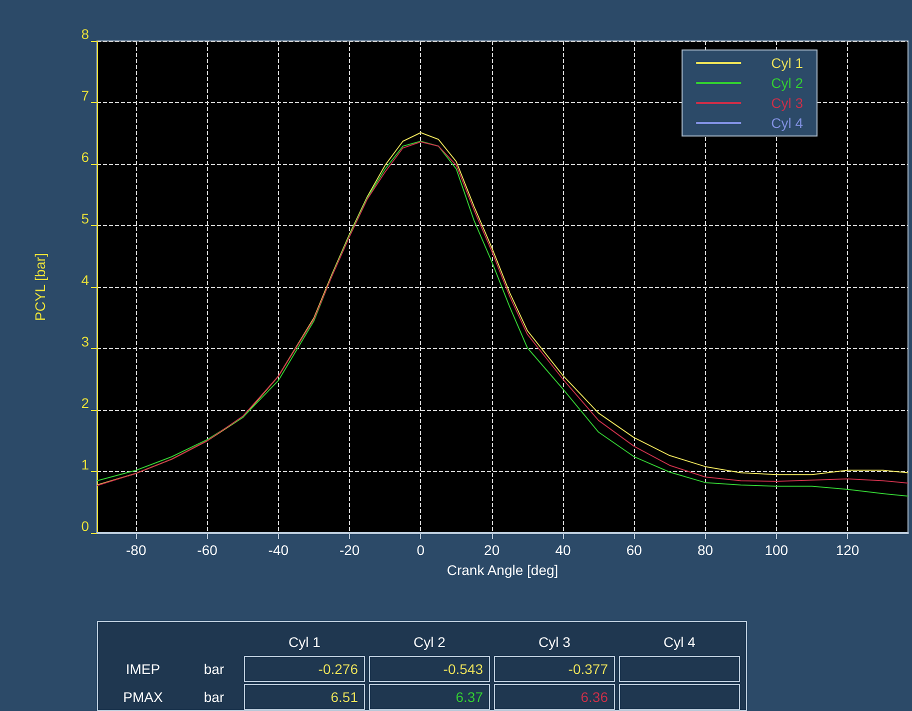 Image resolution: width=912 pixels, height=711 pixels. Describe the element at coordinates (85, 526) in the screenshot. I see `y-tick-label: 0` at that location.